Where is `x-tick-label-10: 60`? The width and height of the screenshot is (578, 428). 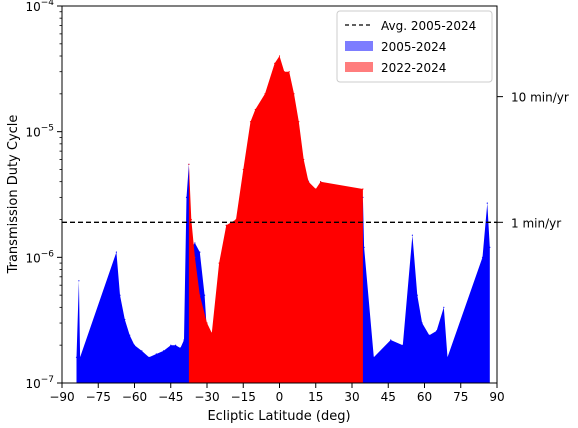 x-tick-label-10: 60 is located at coordinates (424, 397).